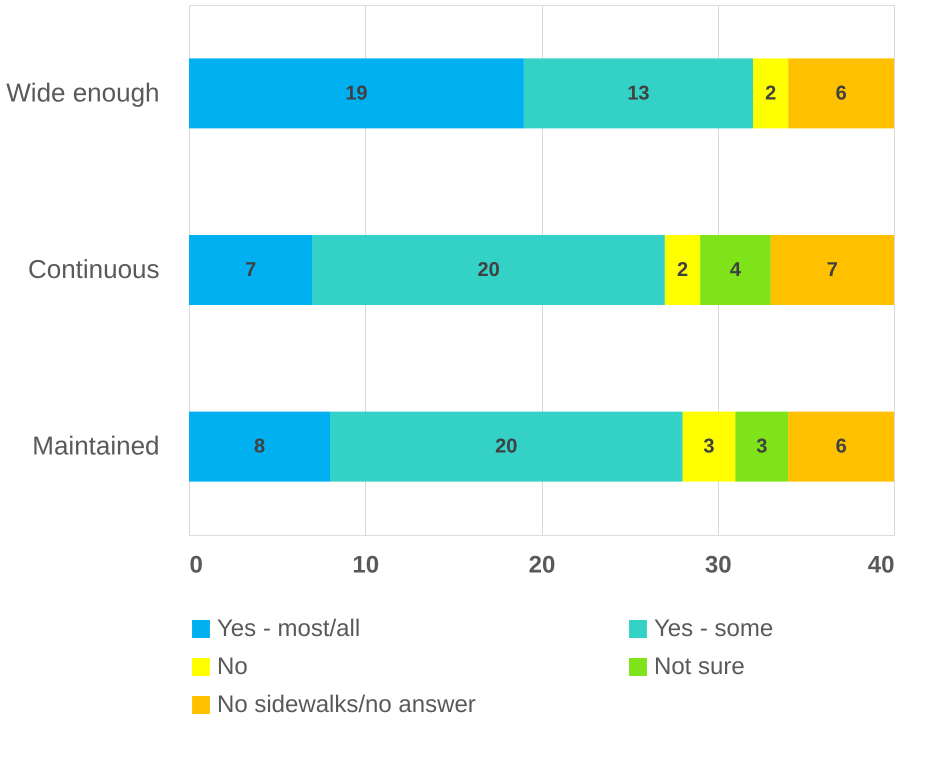  What do you see at coordinates (232, 666) in the screenshot?
I see `legend-label: No` at bounding box center [232, 666].